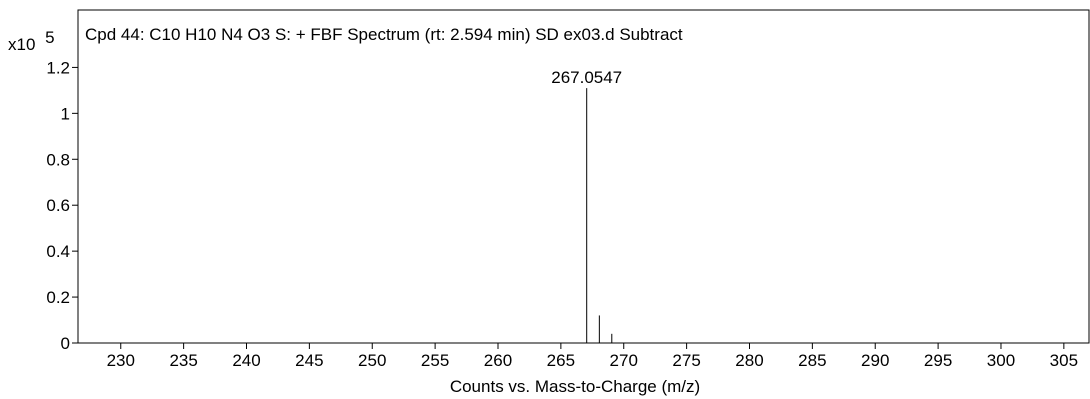  I want to click on y-axis: 0 0.2 0.4 0.6 0.8 1 1.2, so click(62, 205).